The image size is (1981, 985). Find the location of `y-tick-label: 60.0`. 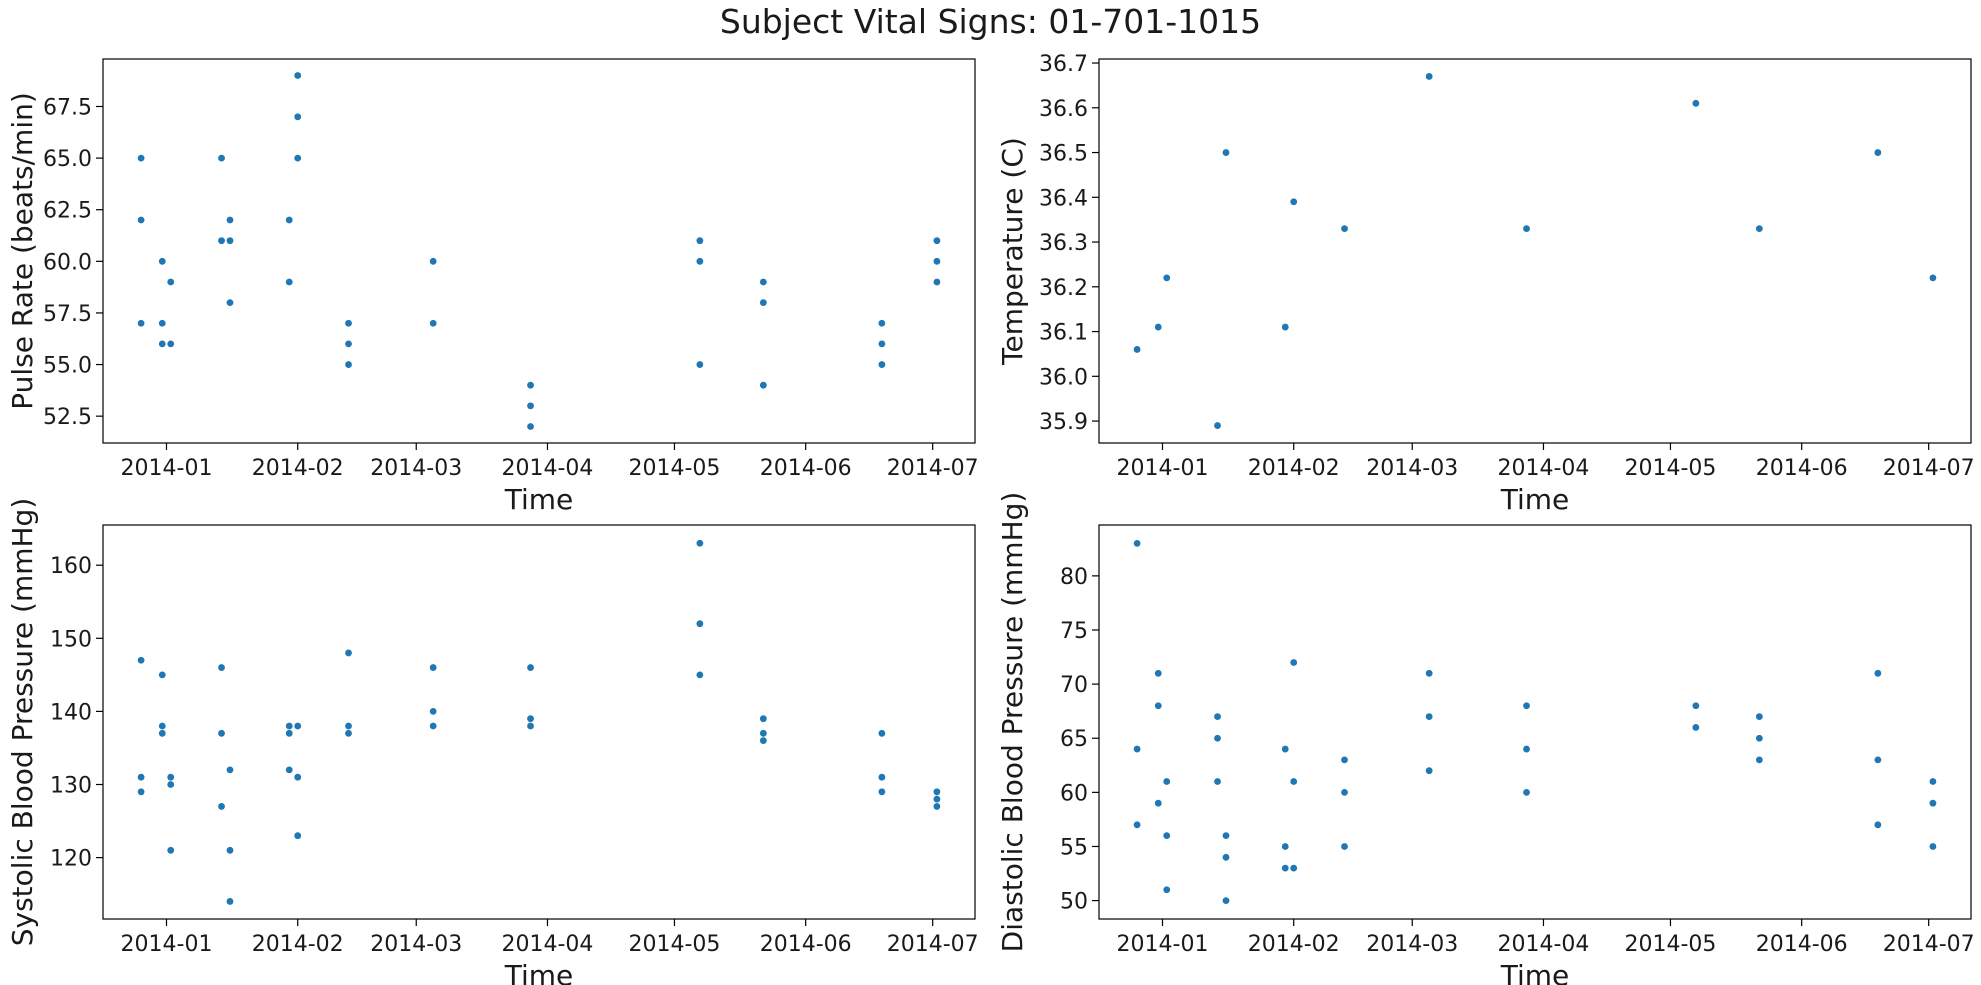

y-tick-label: 60.0 is located at coordinates (67, 262).